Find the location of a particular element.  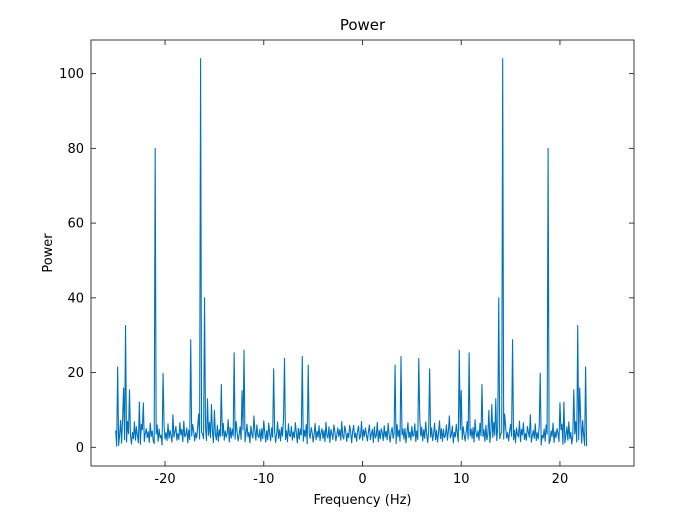

y-tick-label: 60 is located at coordinates (75, 224).